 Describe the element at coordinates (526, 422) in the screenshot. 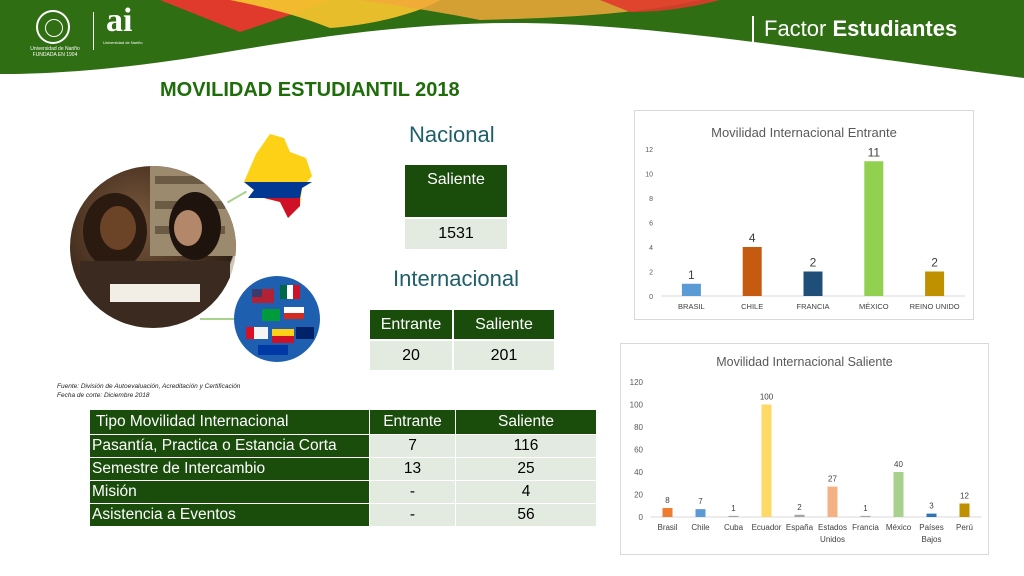

I see `table-header-saliente: Saliente` at that location.